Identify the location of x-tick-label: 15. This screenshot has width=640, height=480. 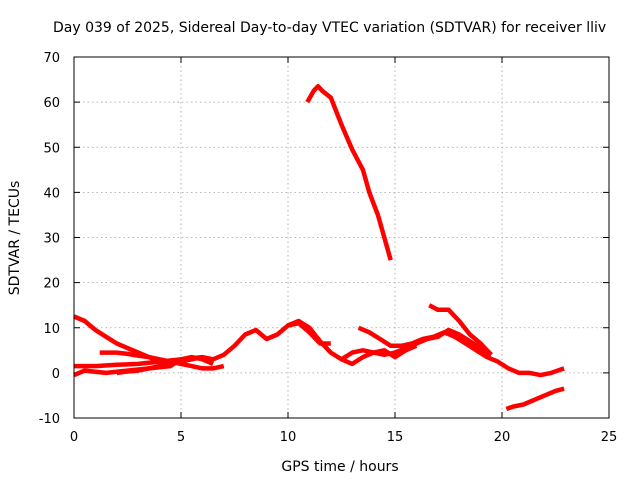
(395, 437).